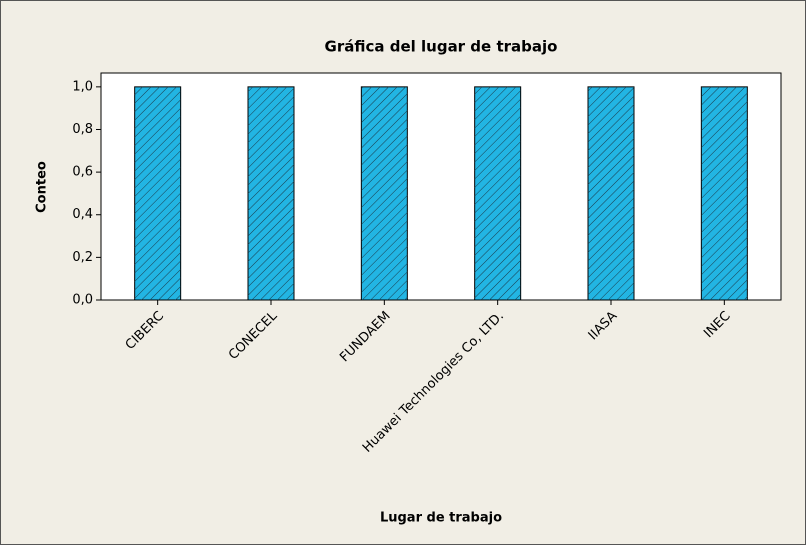 The height and width of the screenshot is (545, 806). I want to click on y-tick-label: 0,8, so click(82, 129).